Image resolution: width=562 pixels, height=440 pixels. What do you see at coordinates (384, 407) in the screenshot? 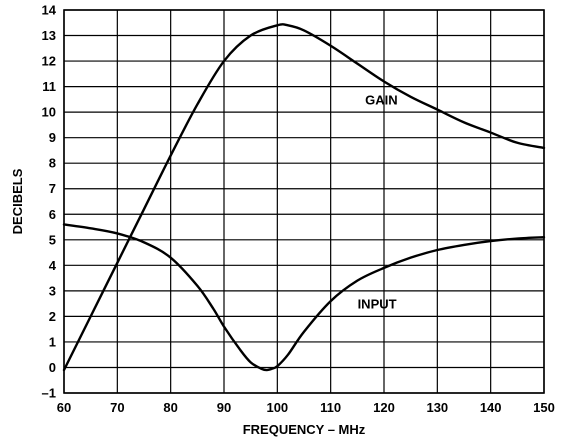
I see `x-tick-label: 120` at bounding box center [384, 407].